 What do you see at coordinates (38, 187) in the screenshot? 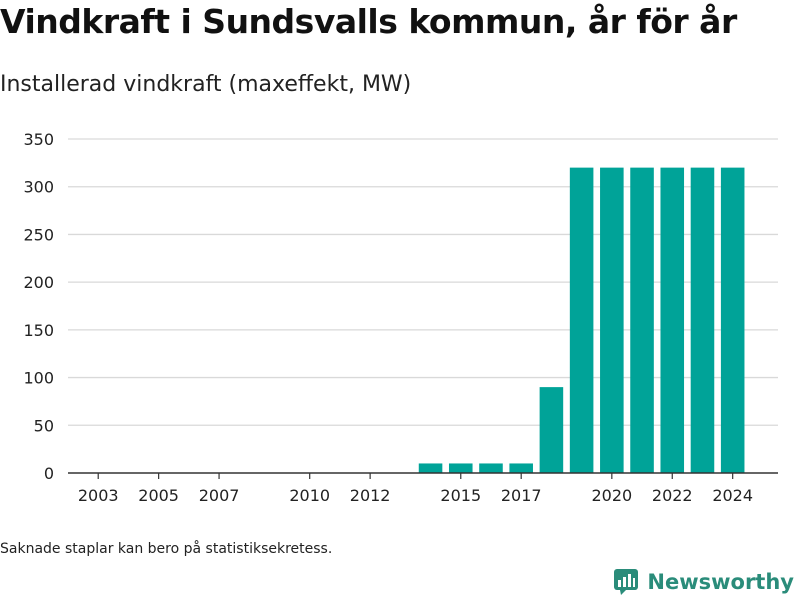
I see `y-tick-label: 300` at bounding box center [38, 187].